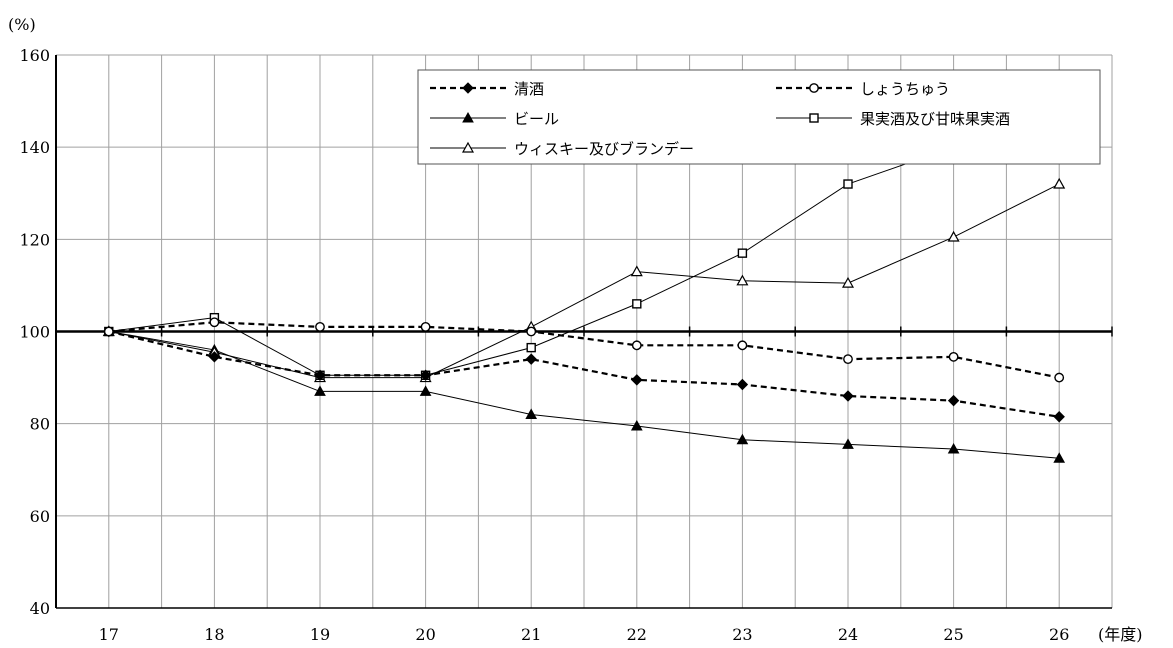  I want to click on legend-label: しょうちゅう, so click(905, 89).